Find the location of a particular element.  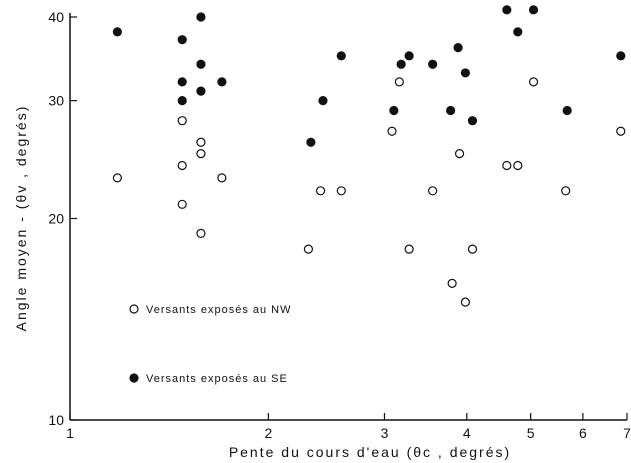

x-tick-label: 2 is located at coordinates (269, 433).